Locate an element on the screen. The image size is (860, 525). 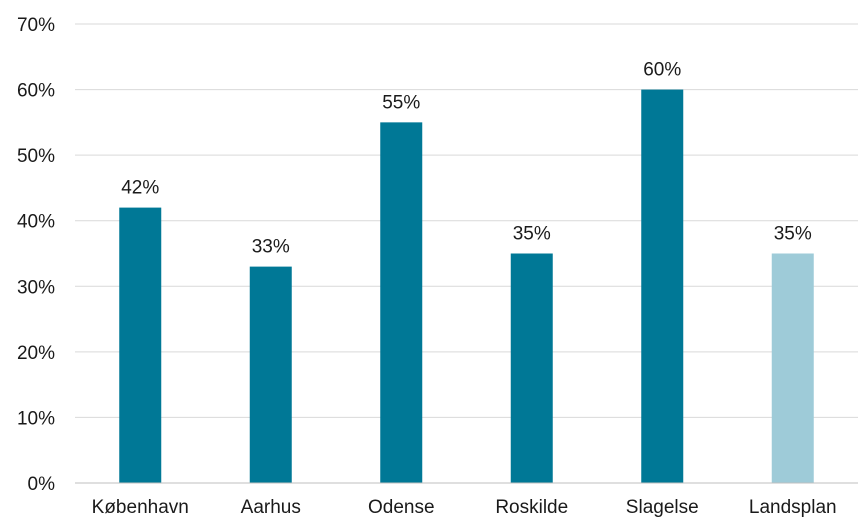
x-category-label: Slagelse is located at coordinates (662, 507).